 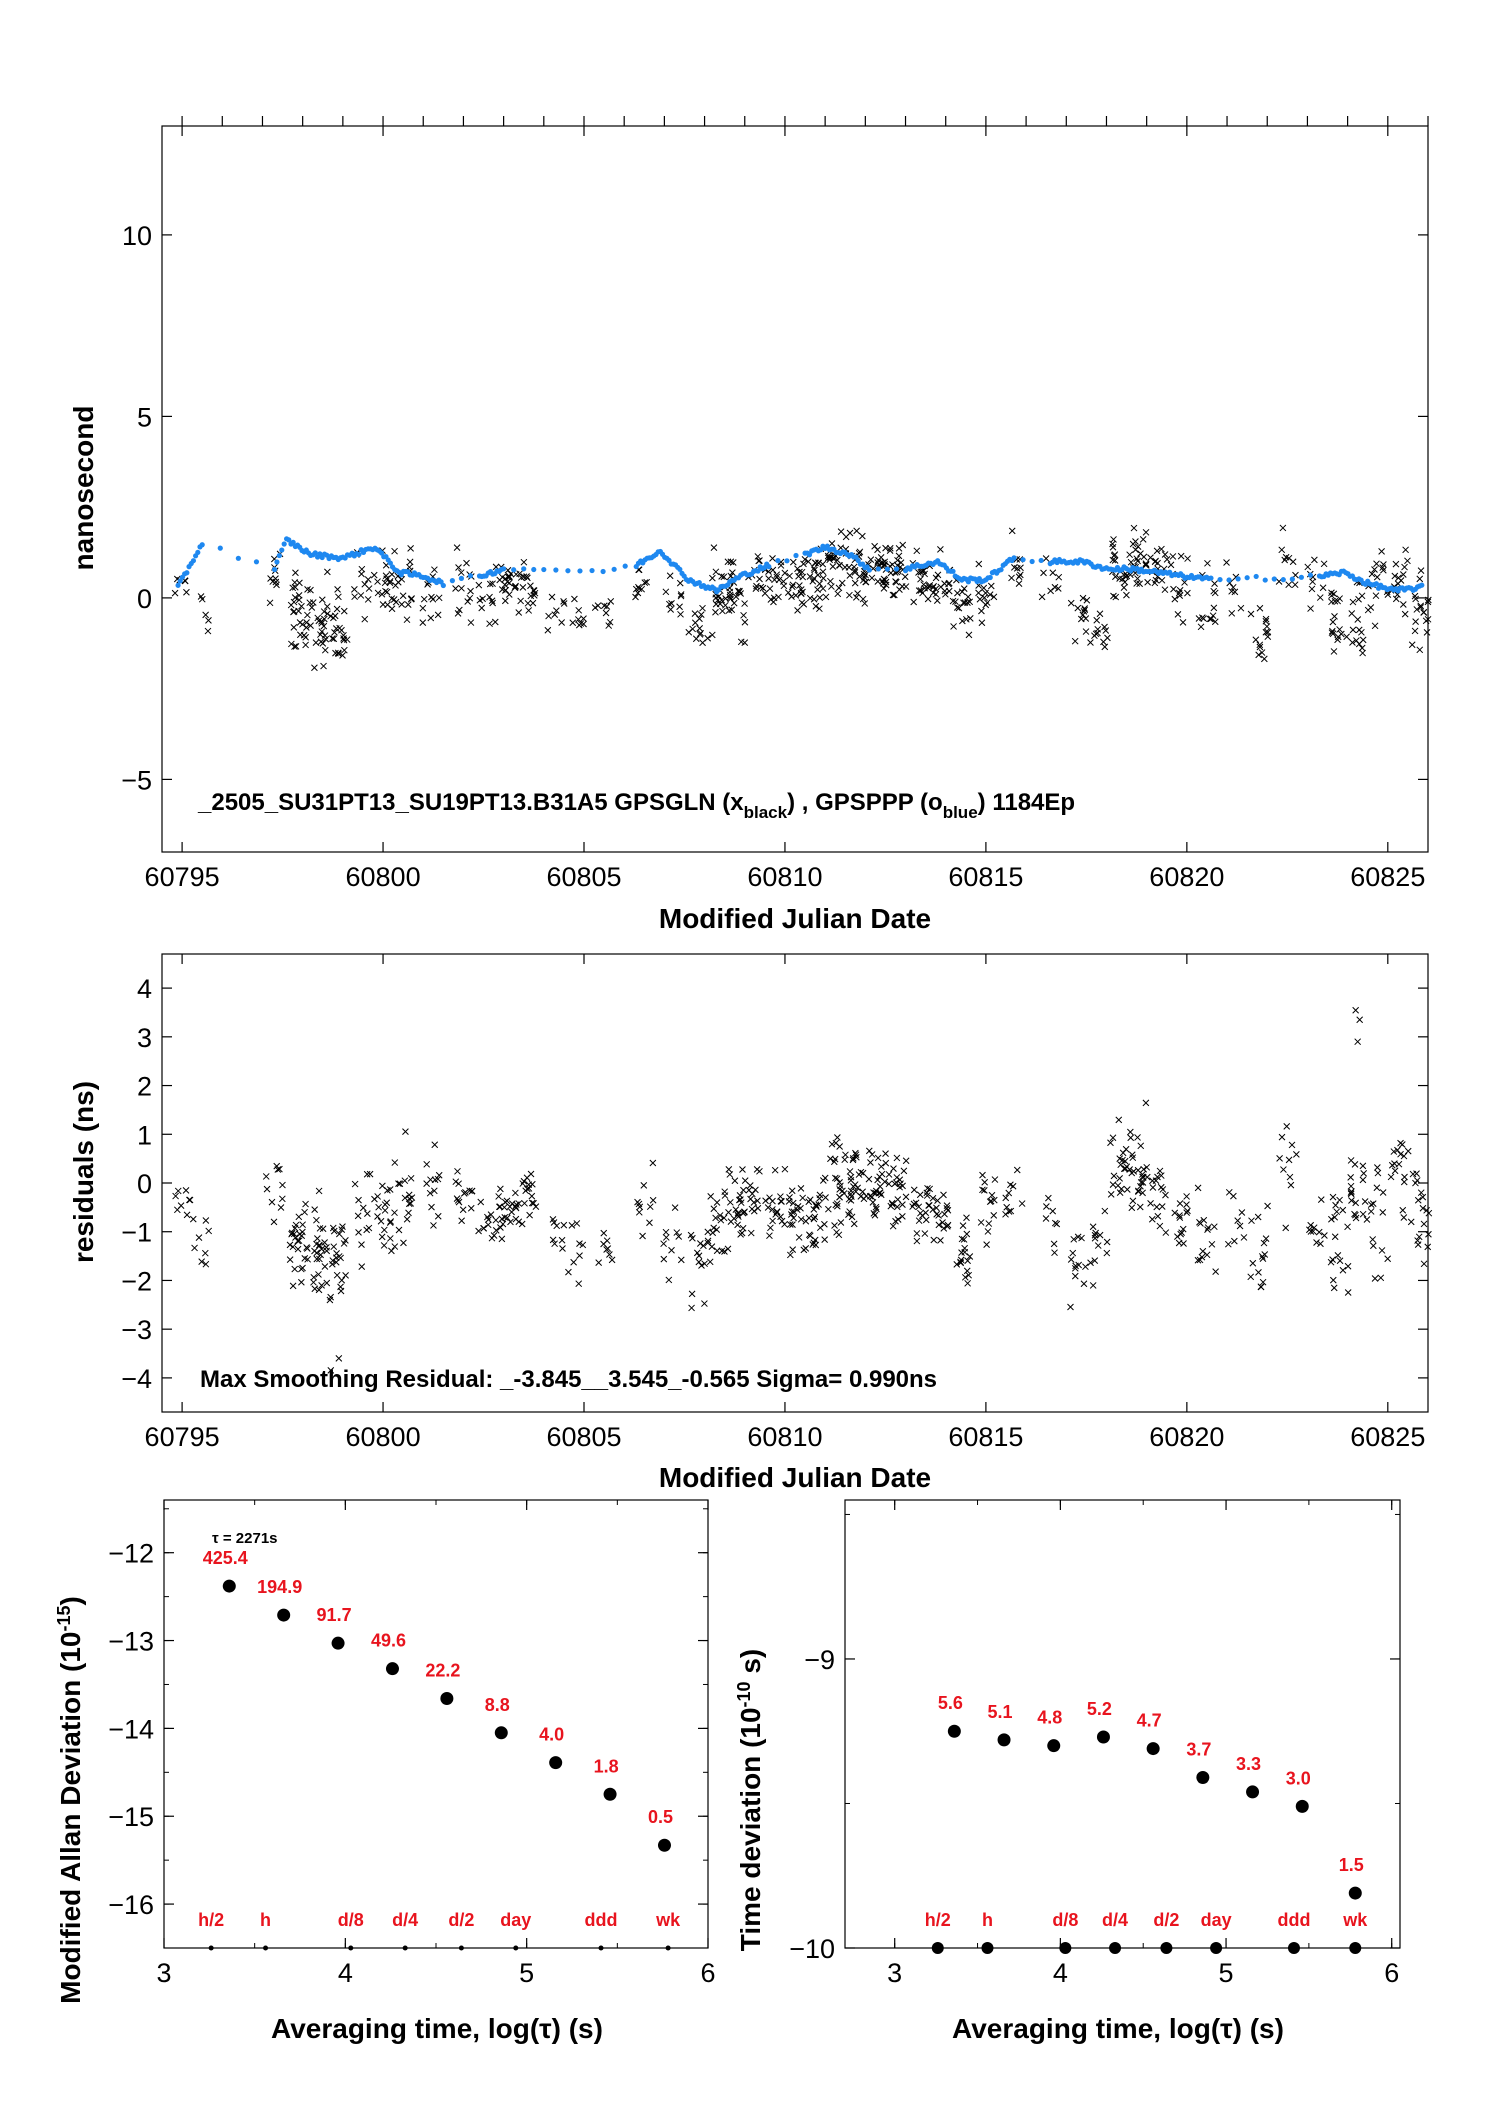 I want to click on tau-note: τ = 2271s, so click(x=245, y=1538).